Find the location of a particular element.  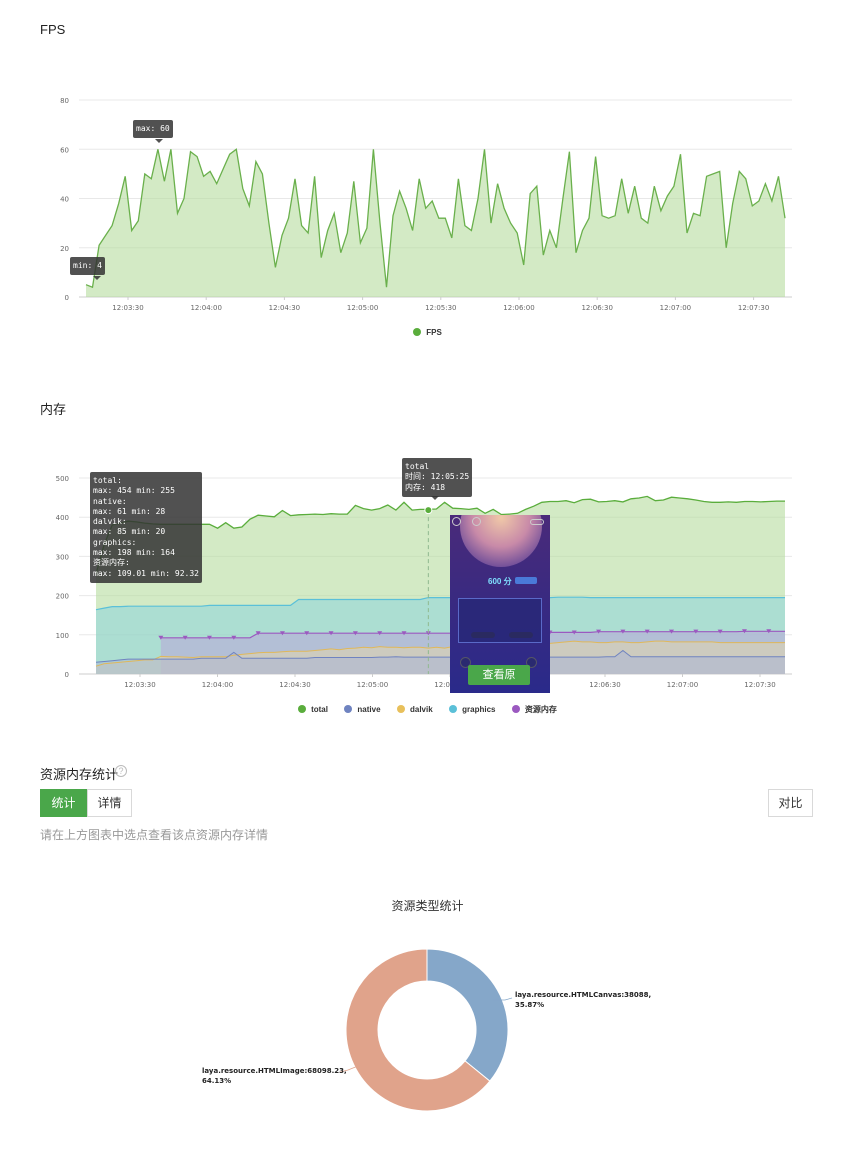

fps-legend-item: FPS is located at coordinates (427, 332).